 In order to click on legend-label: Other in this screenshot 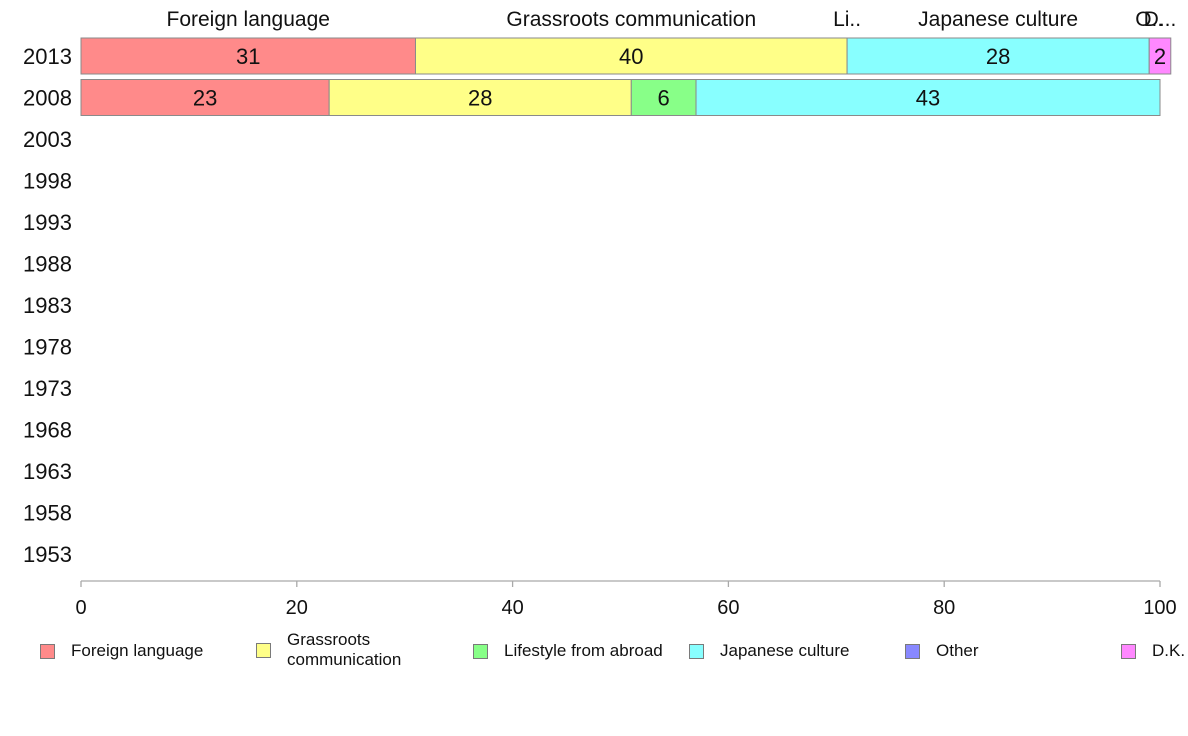, I will do `click(957, 650)`.